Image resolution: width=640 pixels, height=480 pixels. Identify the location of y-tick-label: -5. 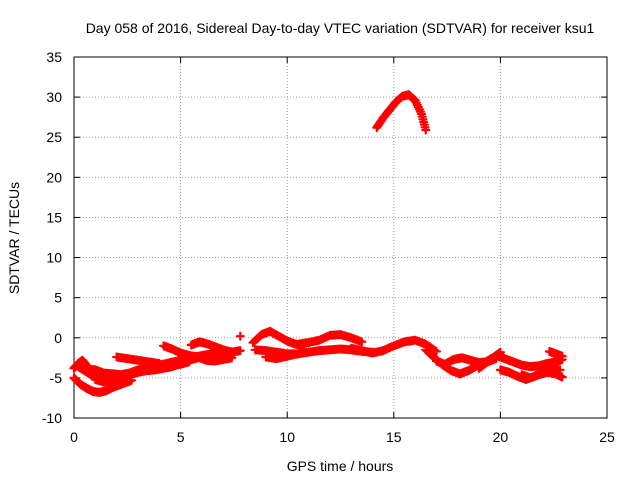
(56, 378).